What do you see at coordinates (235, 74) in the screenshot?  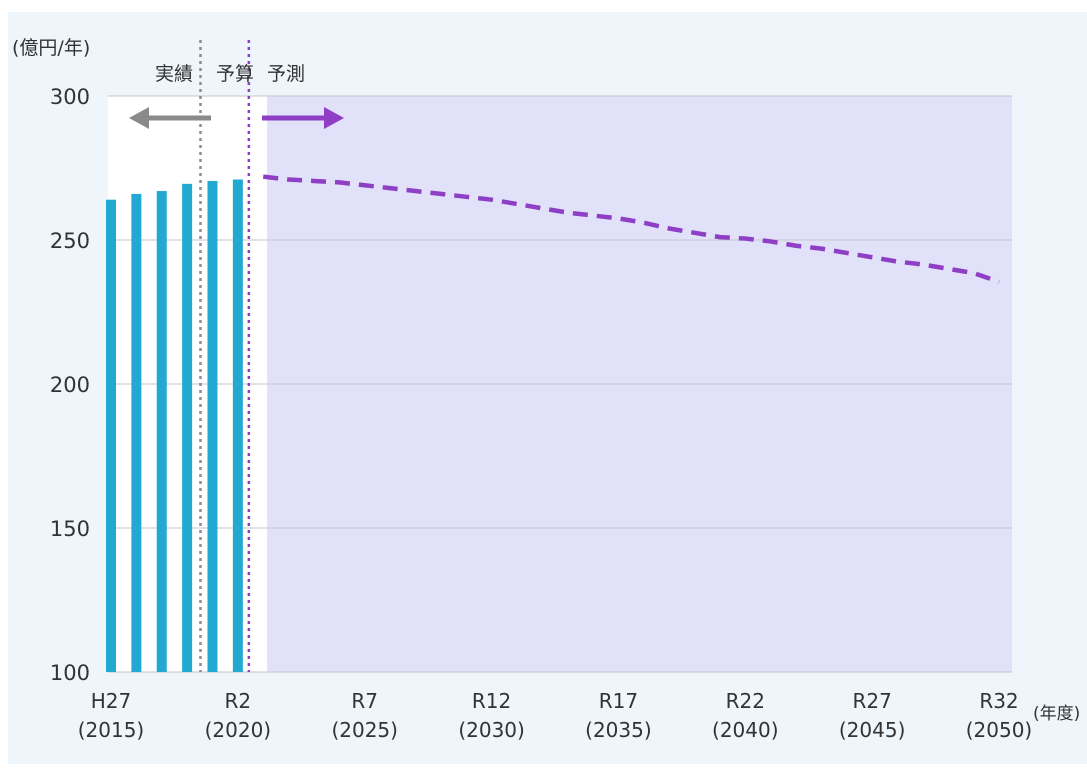 I see `period-label-budget: 予算` at bounding box center [235, 74].